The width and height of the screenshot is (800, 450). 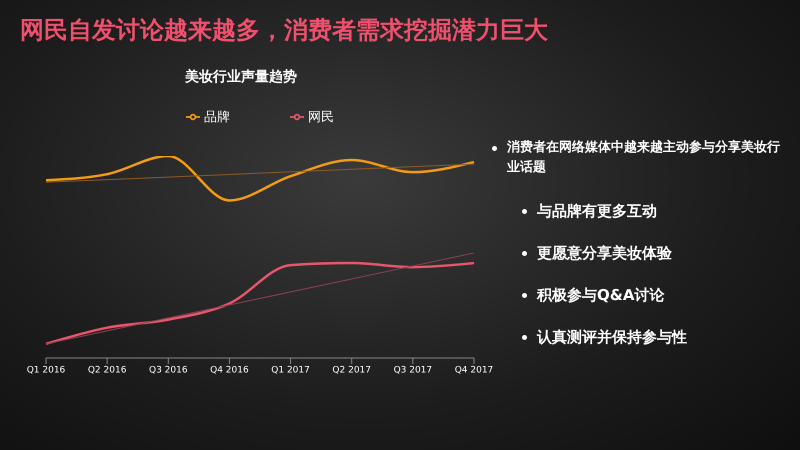 I want to click on legend-label: 网民, so click(x=321, y=117).